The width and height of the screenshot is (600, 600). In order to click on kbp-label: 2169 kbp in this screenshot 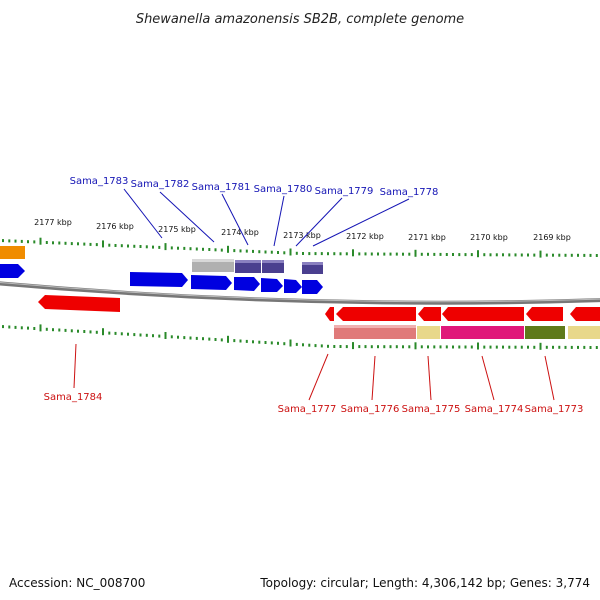, I will do `click(552, 237)`.